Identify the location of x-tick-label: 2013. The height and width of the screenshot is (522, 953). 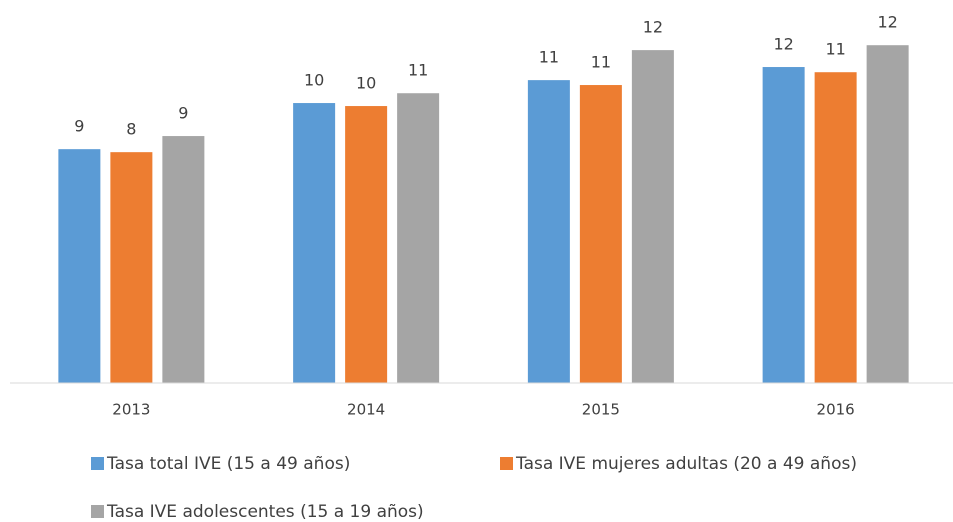
(131, 410).